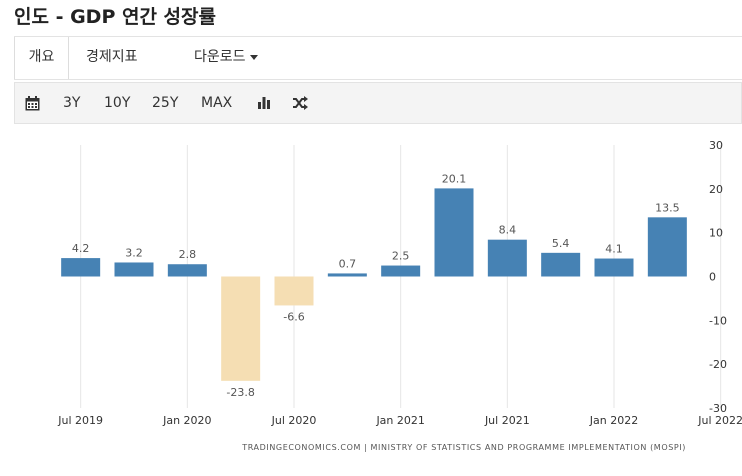 The width and height of the screenshot is (742, 476). I want to click on tab-download-label: 다운로드, so click(220, 57).